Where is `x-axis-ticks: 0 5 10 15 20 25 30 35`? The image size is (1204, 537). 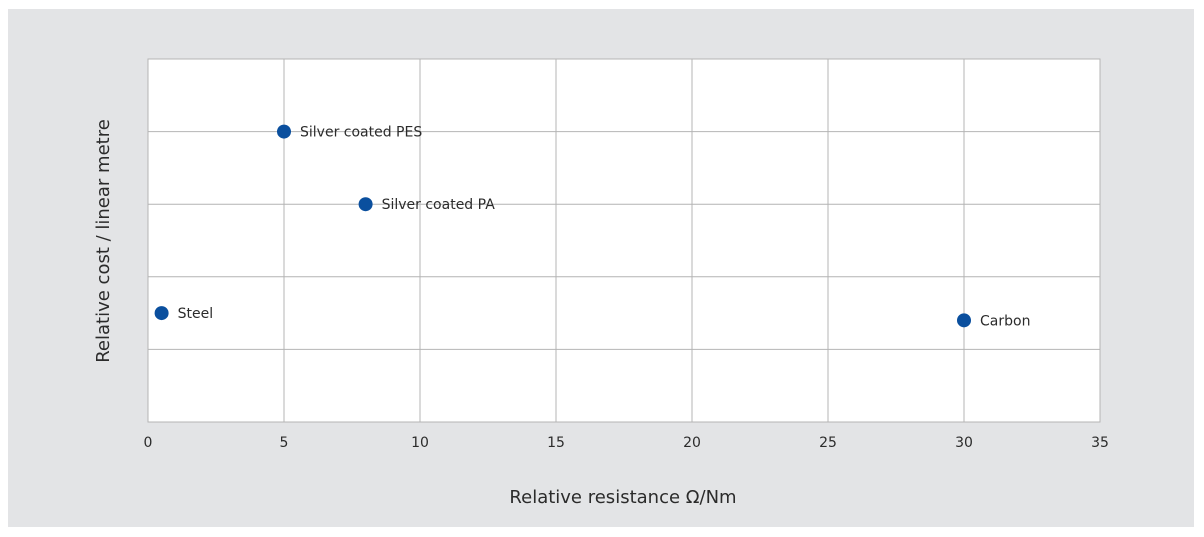
x-axis-ticks: 0 5 10 15 20 25 30 35 is located at coordinates (626, 443).